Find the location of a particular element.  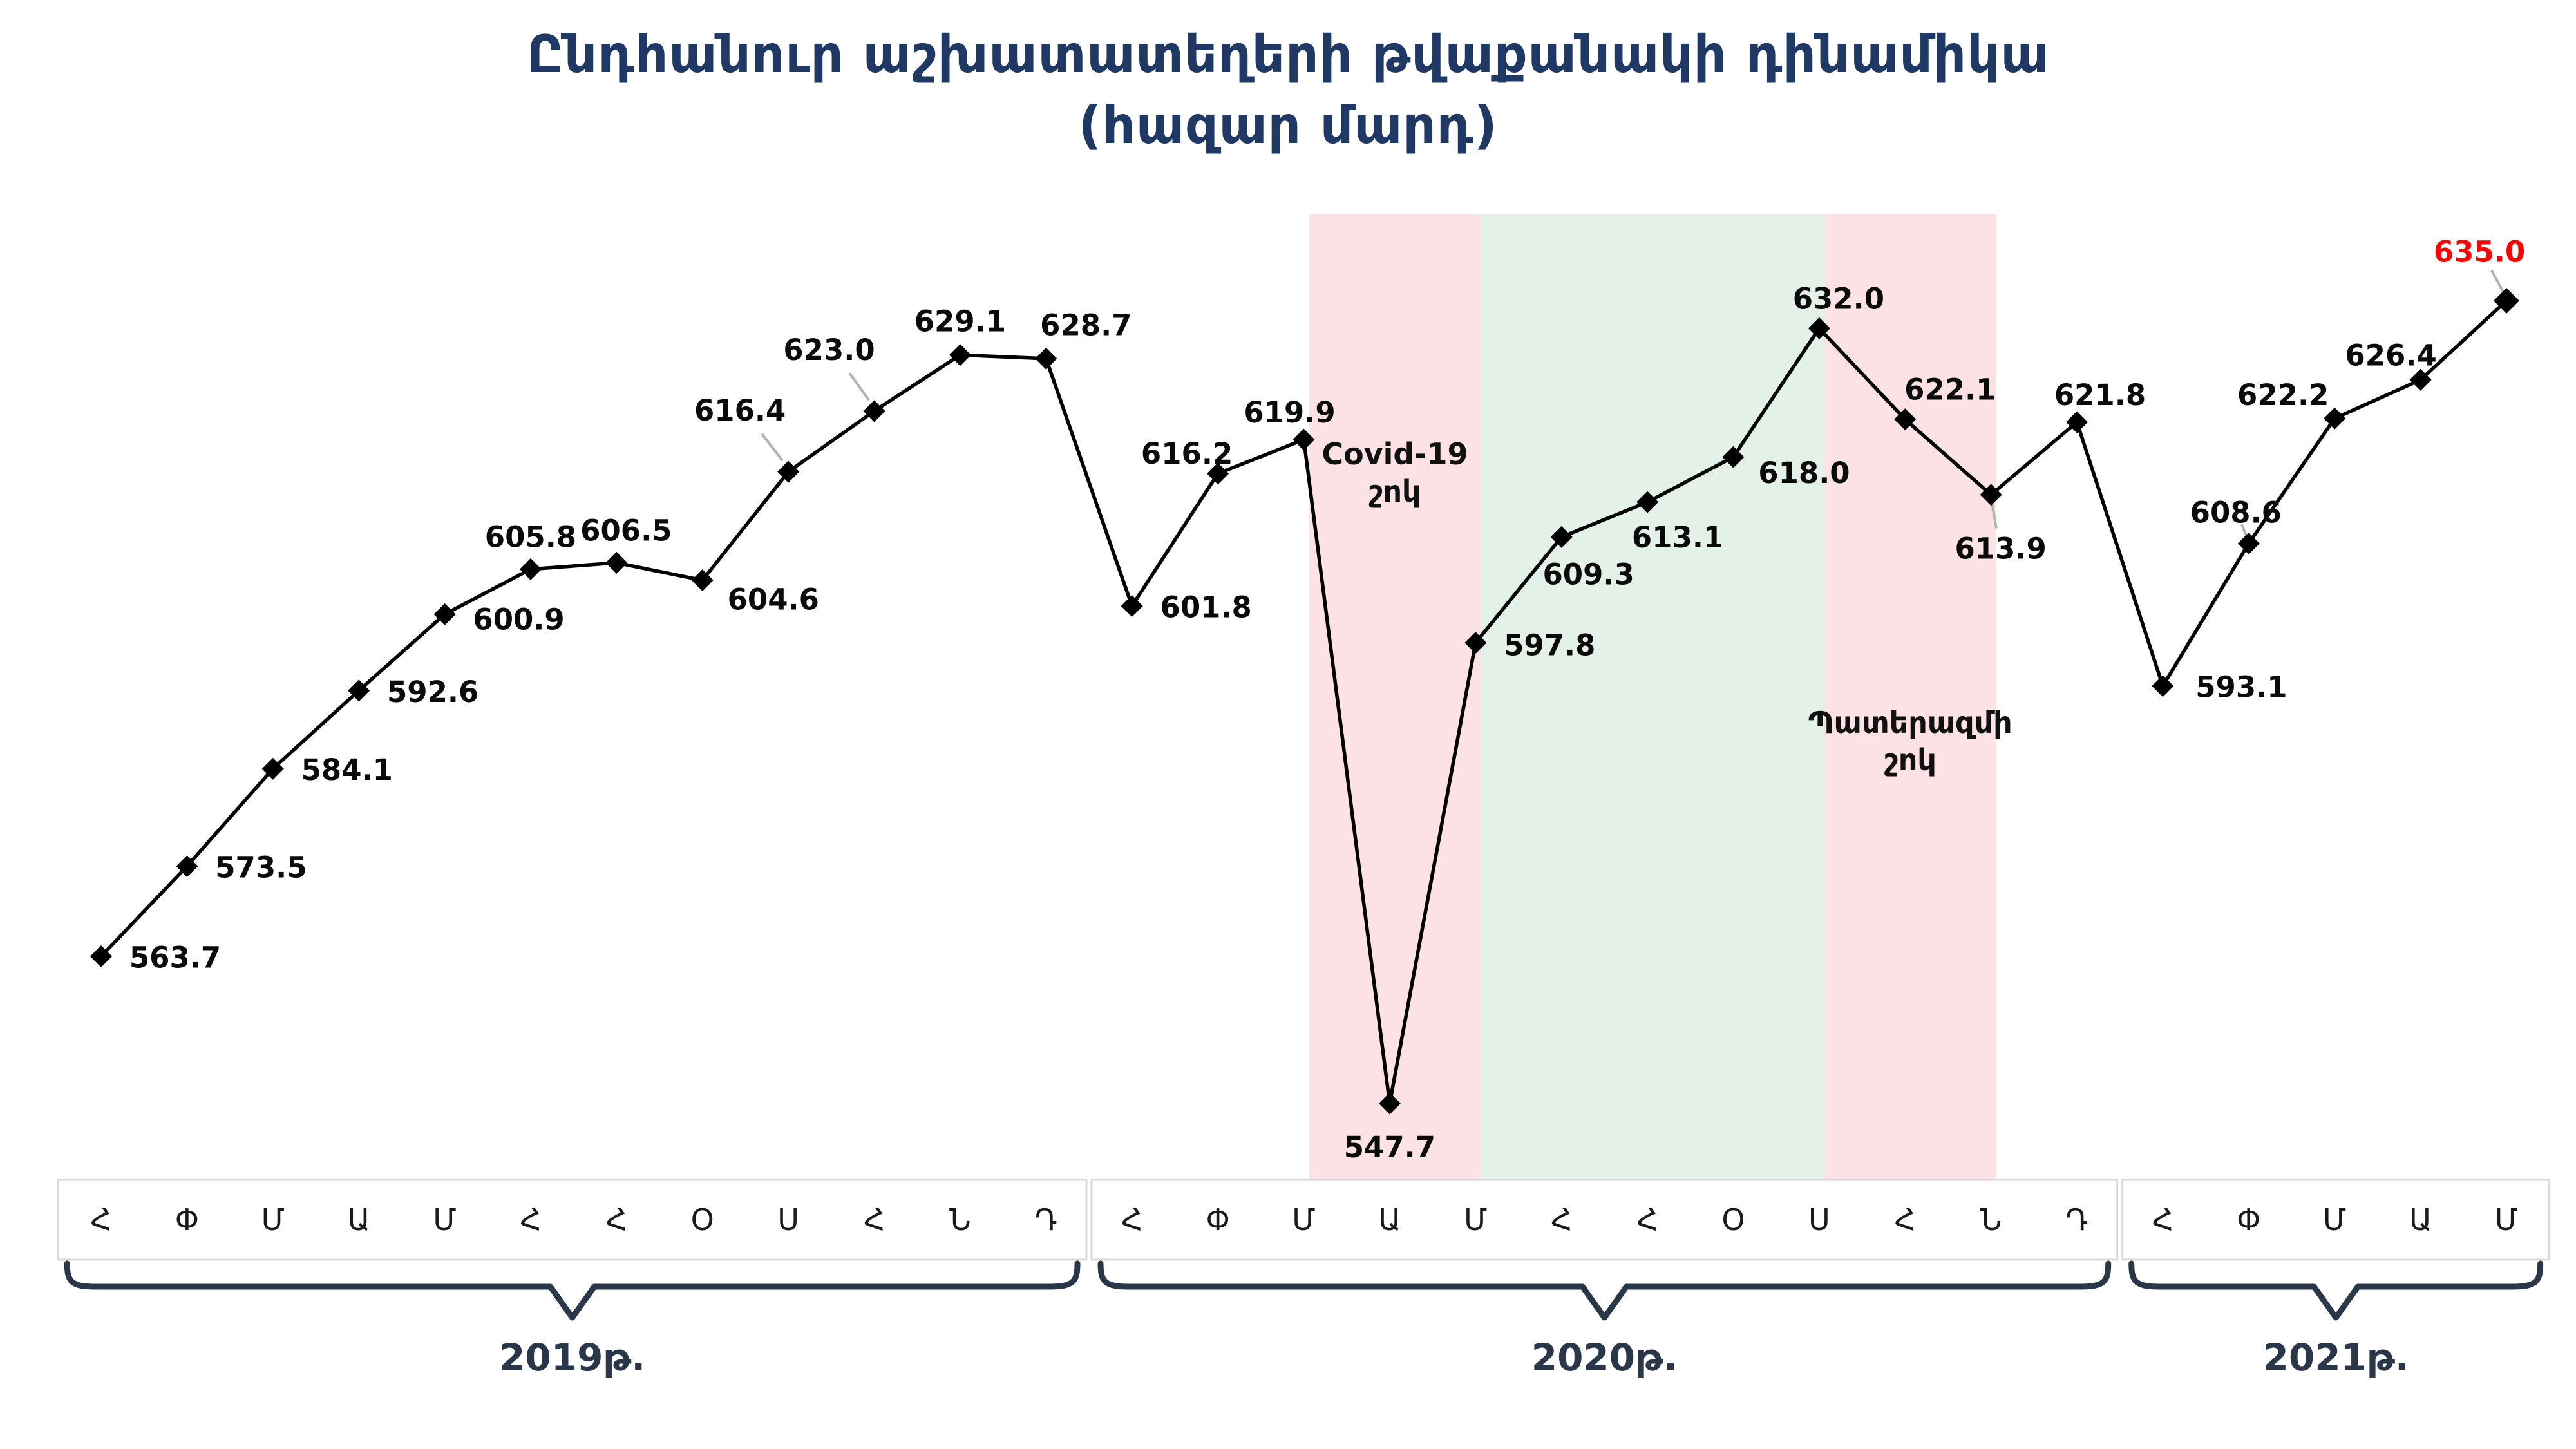

data-marker-2019-Դ-628.7 is located at coordinates (1046, 358).